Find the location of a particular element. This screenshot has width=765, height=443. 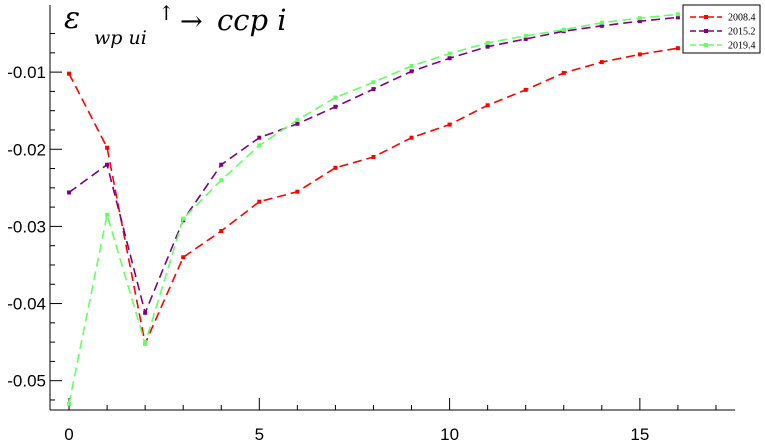

legend-label: 2015.2 is located at coordinates (742, 32).